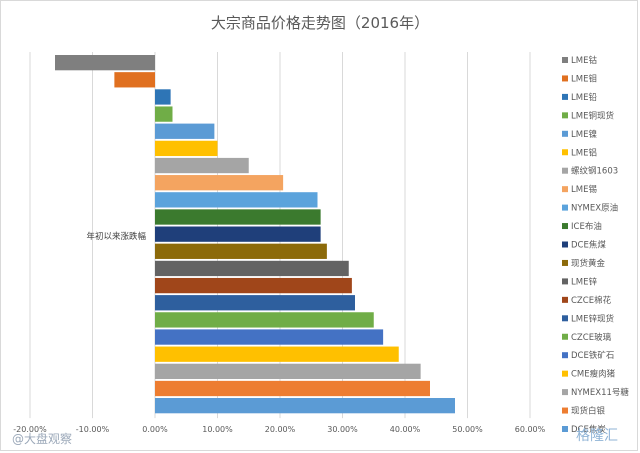  Describe the element at coordinates (530, 429) in the screenshot. I see `x-tick-label: 60.00%` at that location.